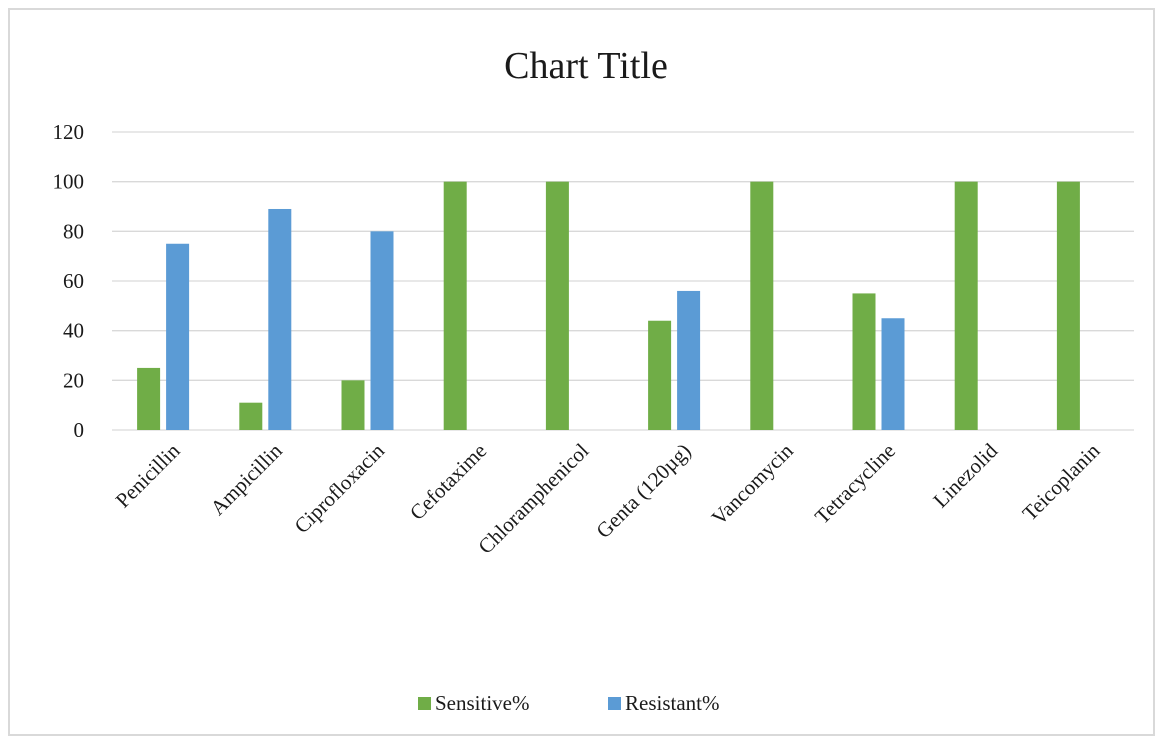  I want to click on x-tick-label: Penicillin, so click(148, 475).